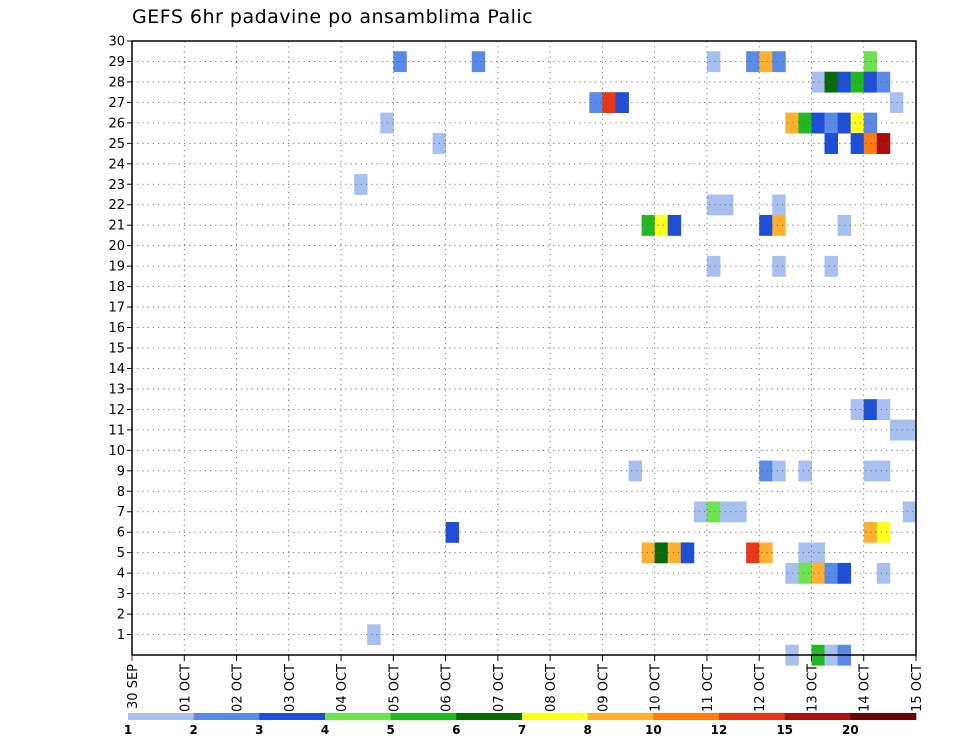  What do you see at coordinates (116, 389) in the screenshot?
I see `y-tick-label: 13` at bounding box center [116, 389].